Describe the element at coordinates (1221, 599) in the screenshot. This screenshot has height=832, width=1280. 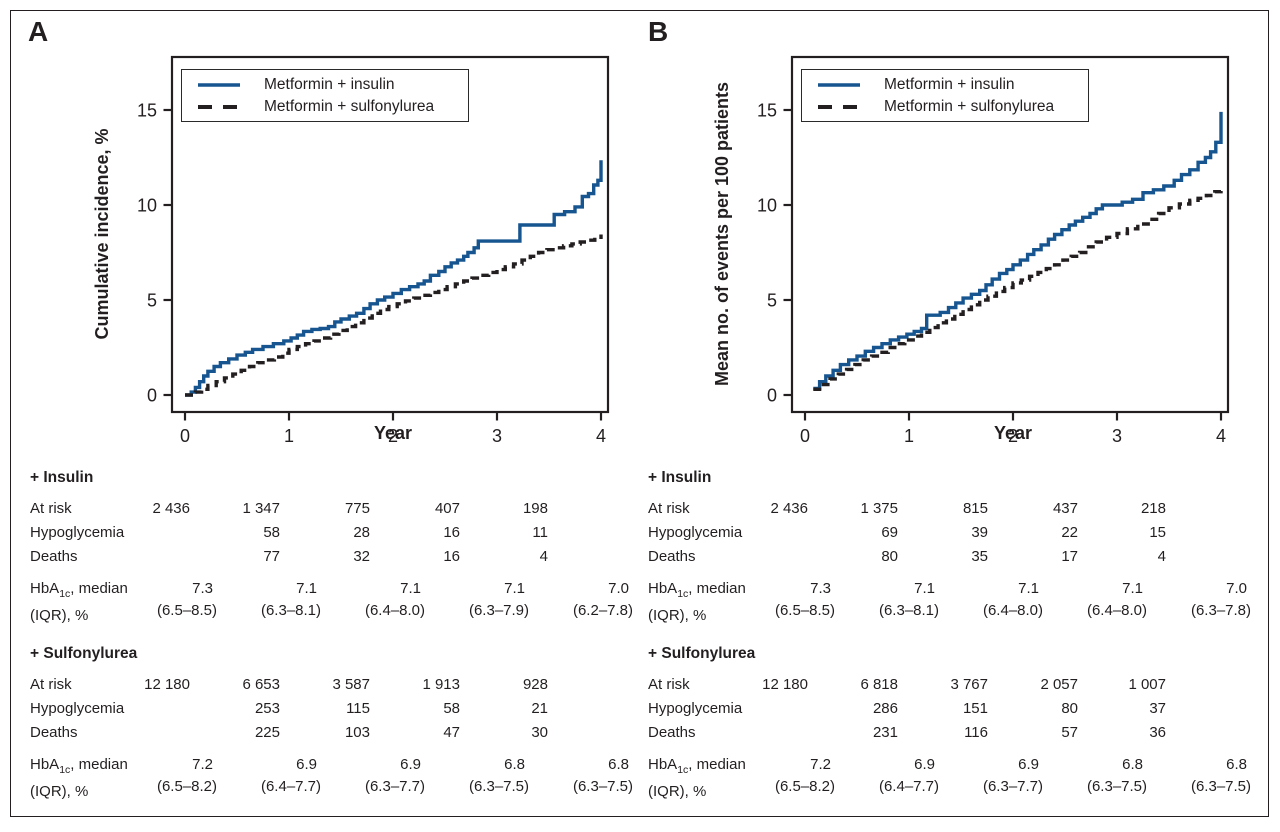
I see `table-cell: 7.0 (6.3–7.8)` at that location.